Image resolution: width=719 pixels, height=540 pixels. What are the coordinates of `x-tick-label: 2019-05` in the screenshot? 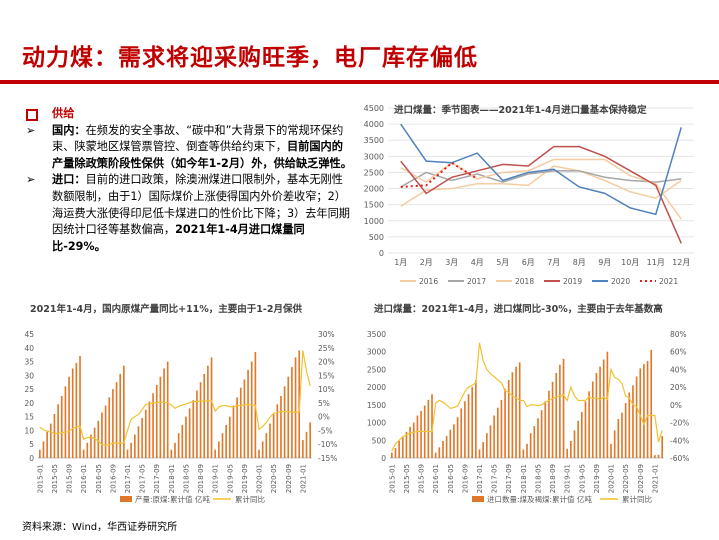 It's located at (582, 478).